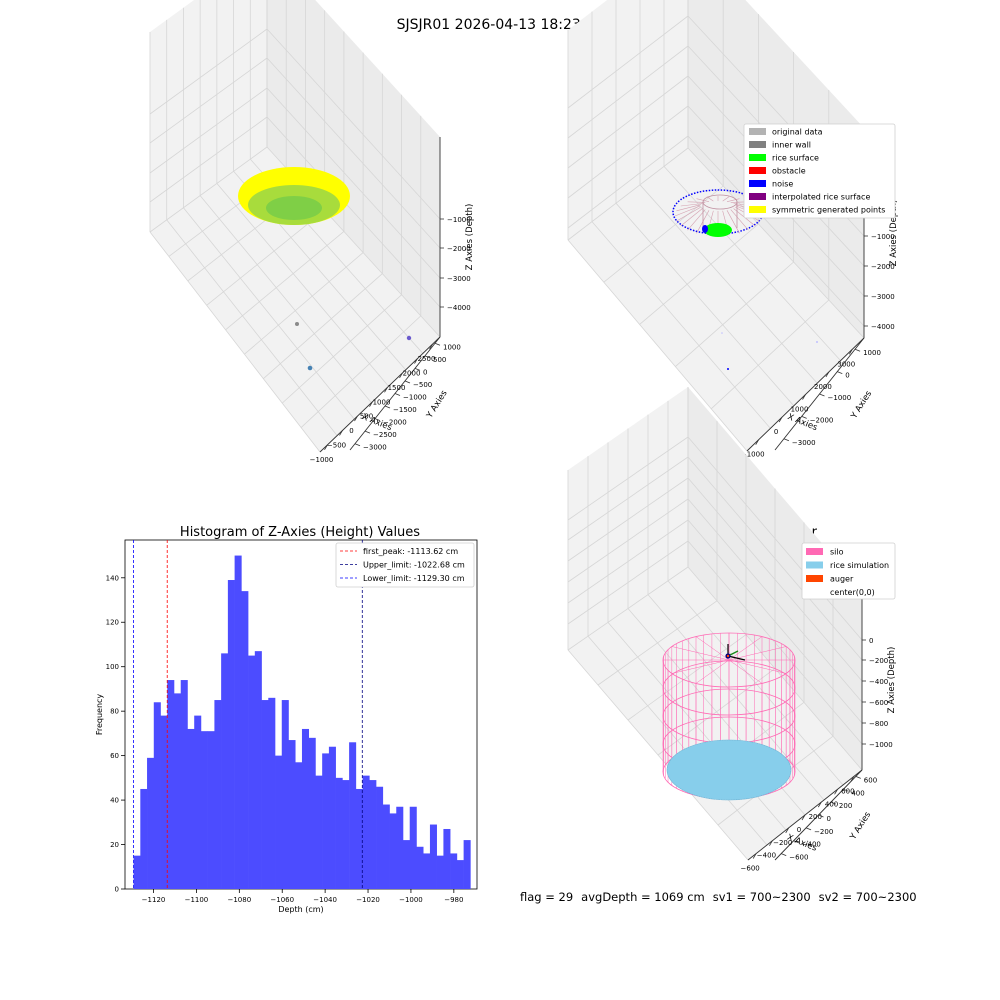  Describe the element at coordinates (870, 780) in the screenshot. I see `y-tick-label: 600` at that location.